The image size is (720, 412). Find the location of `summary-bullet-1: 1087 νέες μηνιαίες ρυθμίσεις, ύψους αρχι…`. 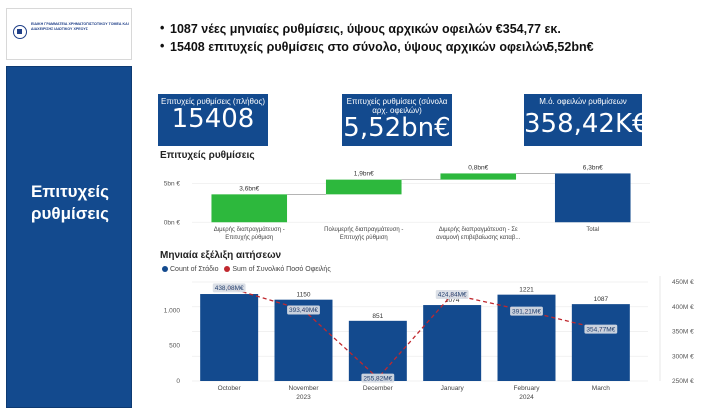

summary-bullet-1: 1087 νέες μηνιαίες ρυθμίσεις, ύψους αρχι… is located at coordinates (420, 30).